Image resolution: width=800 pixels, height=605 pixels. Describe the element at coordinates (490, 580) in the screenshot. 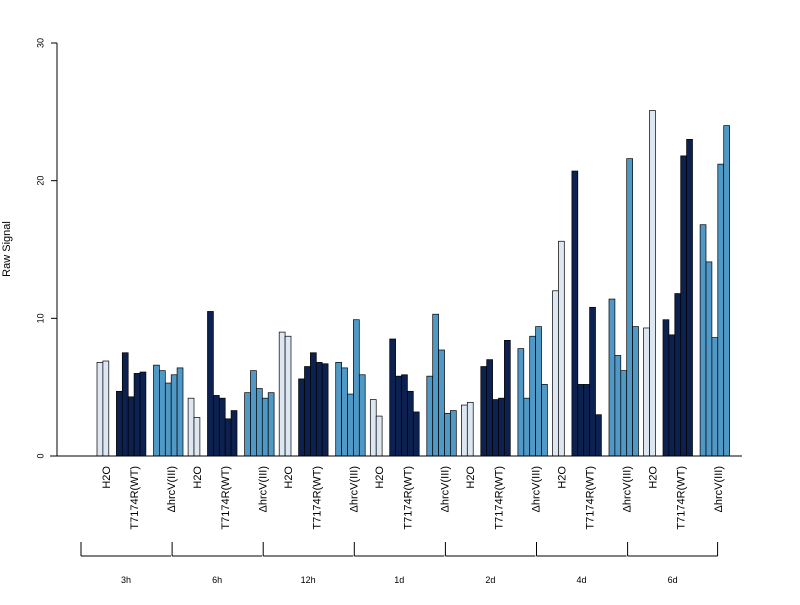

I see `timepoint-label: 2d` at that location.